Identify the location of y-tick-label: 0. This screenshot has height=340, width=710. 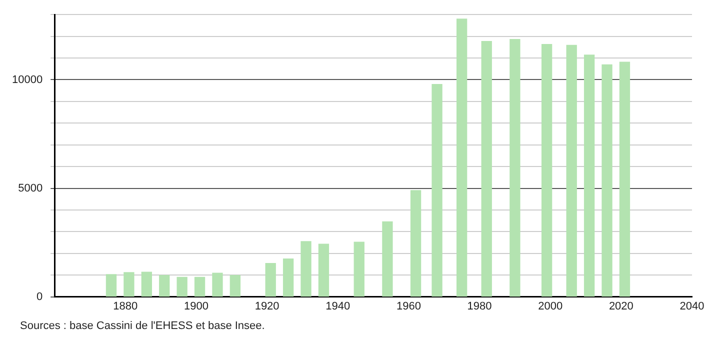
(39, 296).